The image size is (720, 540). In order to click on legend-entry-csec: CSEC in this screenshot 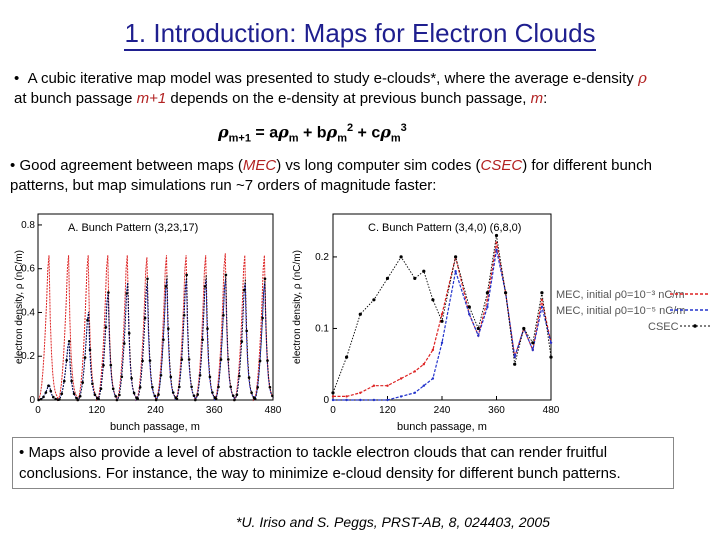, I will do `click(663, 327)`.